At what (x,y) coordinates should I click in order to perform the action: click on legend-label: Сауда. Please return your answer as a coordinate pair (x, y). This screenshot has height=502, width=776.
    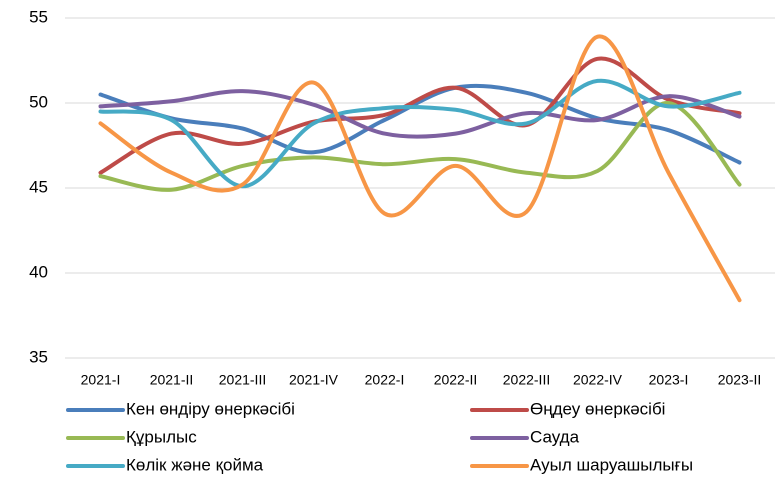
    Looking at the image, I should click on (555, 436).